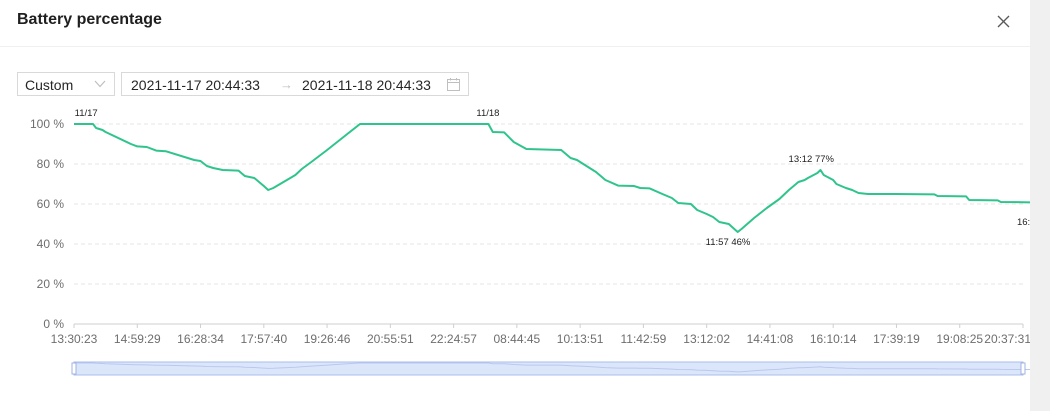  What do you see at coordinates (1004, 21) in the screenshot?
I see `close-icon` at bounding box center [1004, 21].